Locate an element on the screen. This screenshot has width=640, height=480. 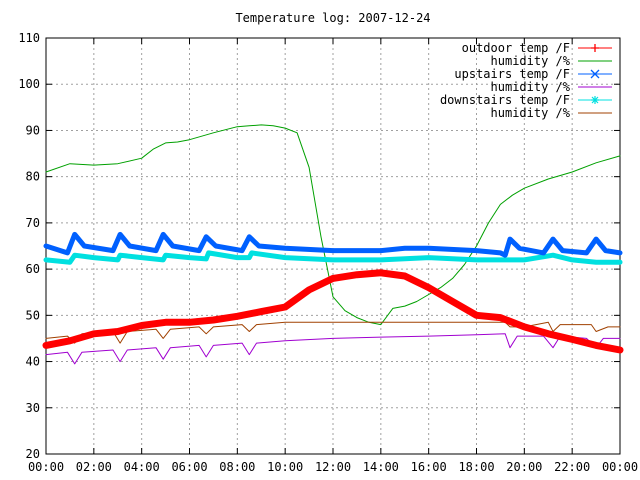
chart-title: Temperature log: 2007-12-24 is located at coordinates (332, 18).